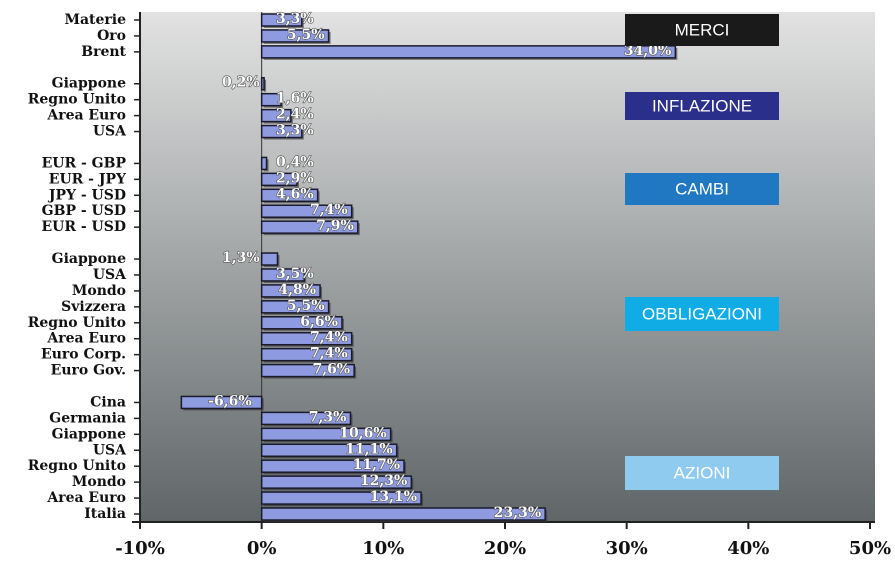  Describe the element at coordinates (383, 481) in the screenshot. I see `value-label: 12,3%` at that location.